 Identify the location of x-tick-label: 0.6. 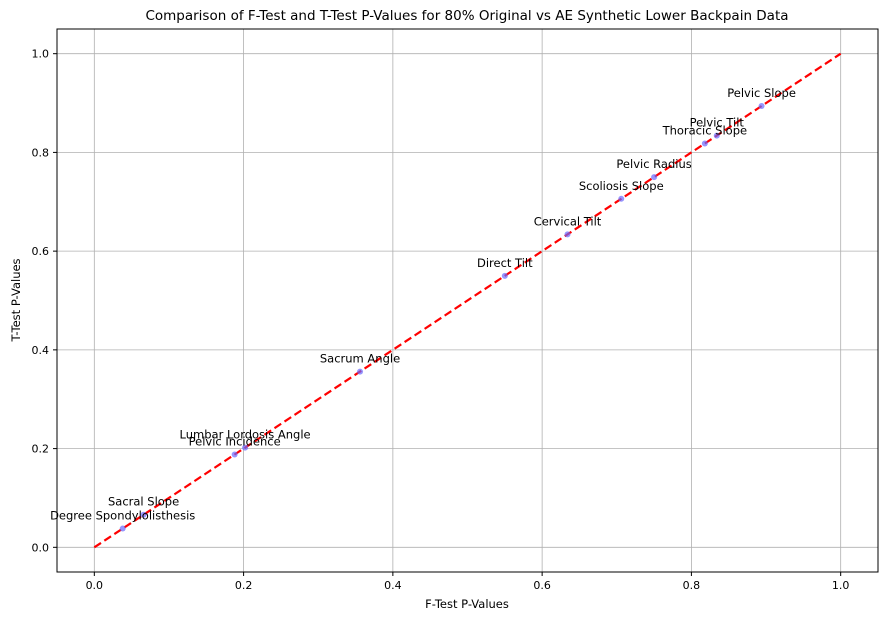
(542, 585).